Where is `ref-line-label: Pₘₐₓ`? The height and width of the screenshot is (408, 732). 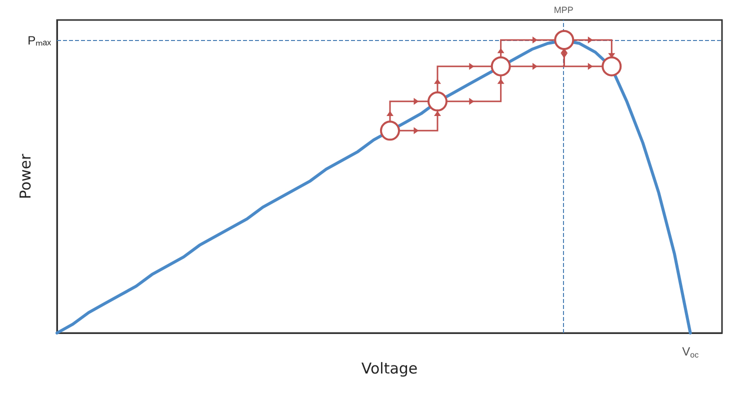
ref-line-label: Pₘₐₓ is located at coordinates (40, 40).